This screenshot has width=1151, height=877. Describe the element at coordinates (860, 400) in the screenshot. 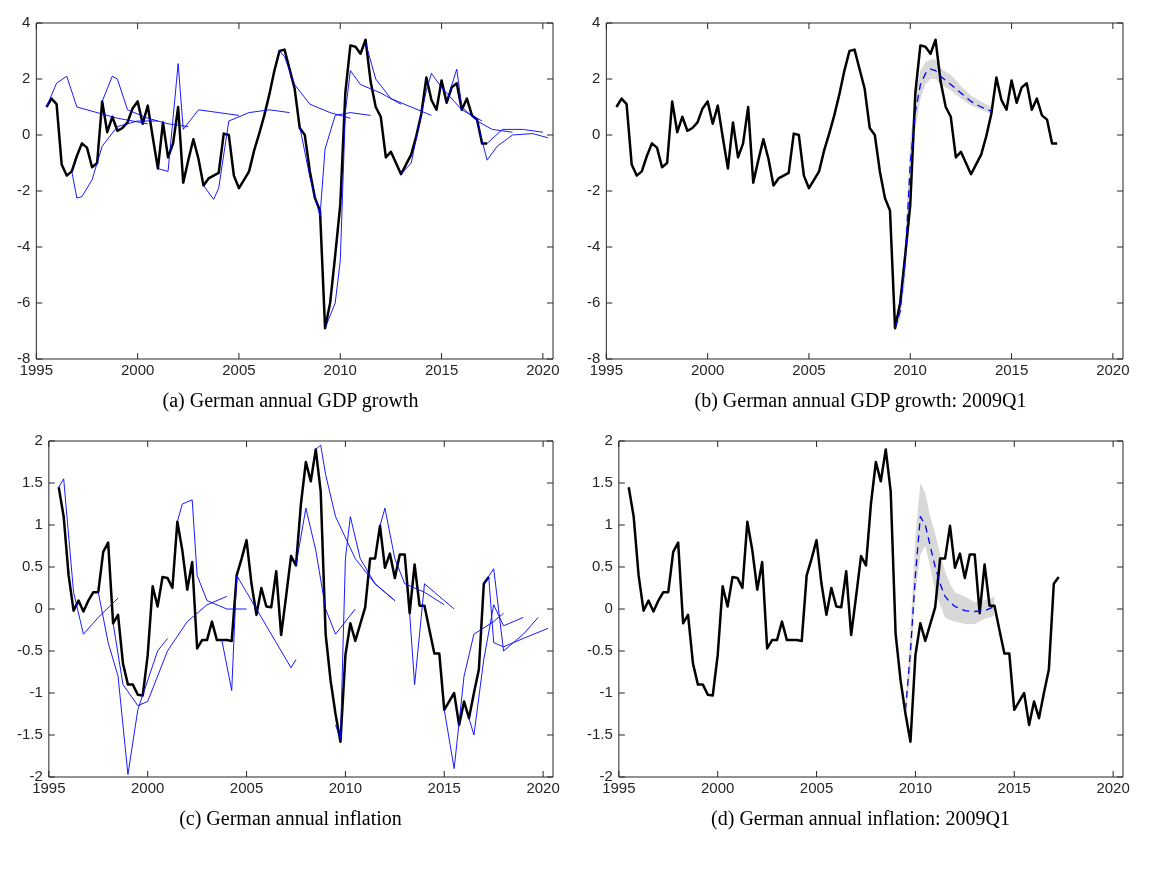

I see `text: (b) German annual GDP growth: 2009Q1` at that location.